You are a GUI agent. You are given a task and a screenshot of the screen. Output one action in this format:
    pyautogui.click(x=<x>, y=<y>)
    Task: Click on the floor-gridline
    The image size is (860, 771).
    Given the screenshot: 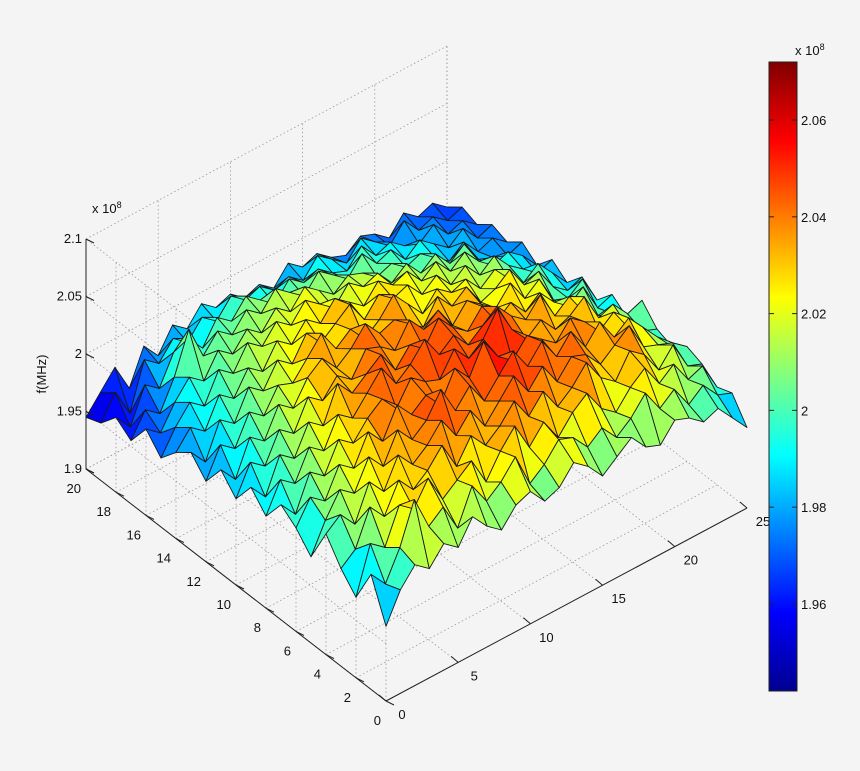 What is the action you would take?
    pyautogui.click(x=536, y=581)
    